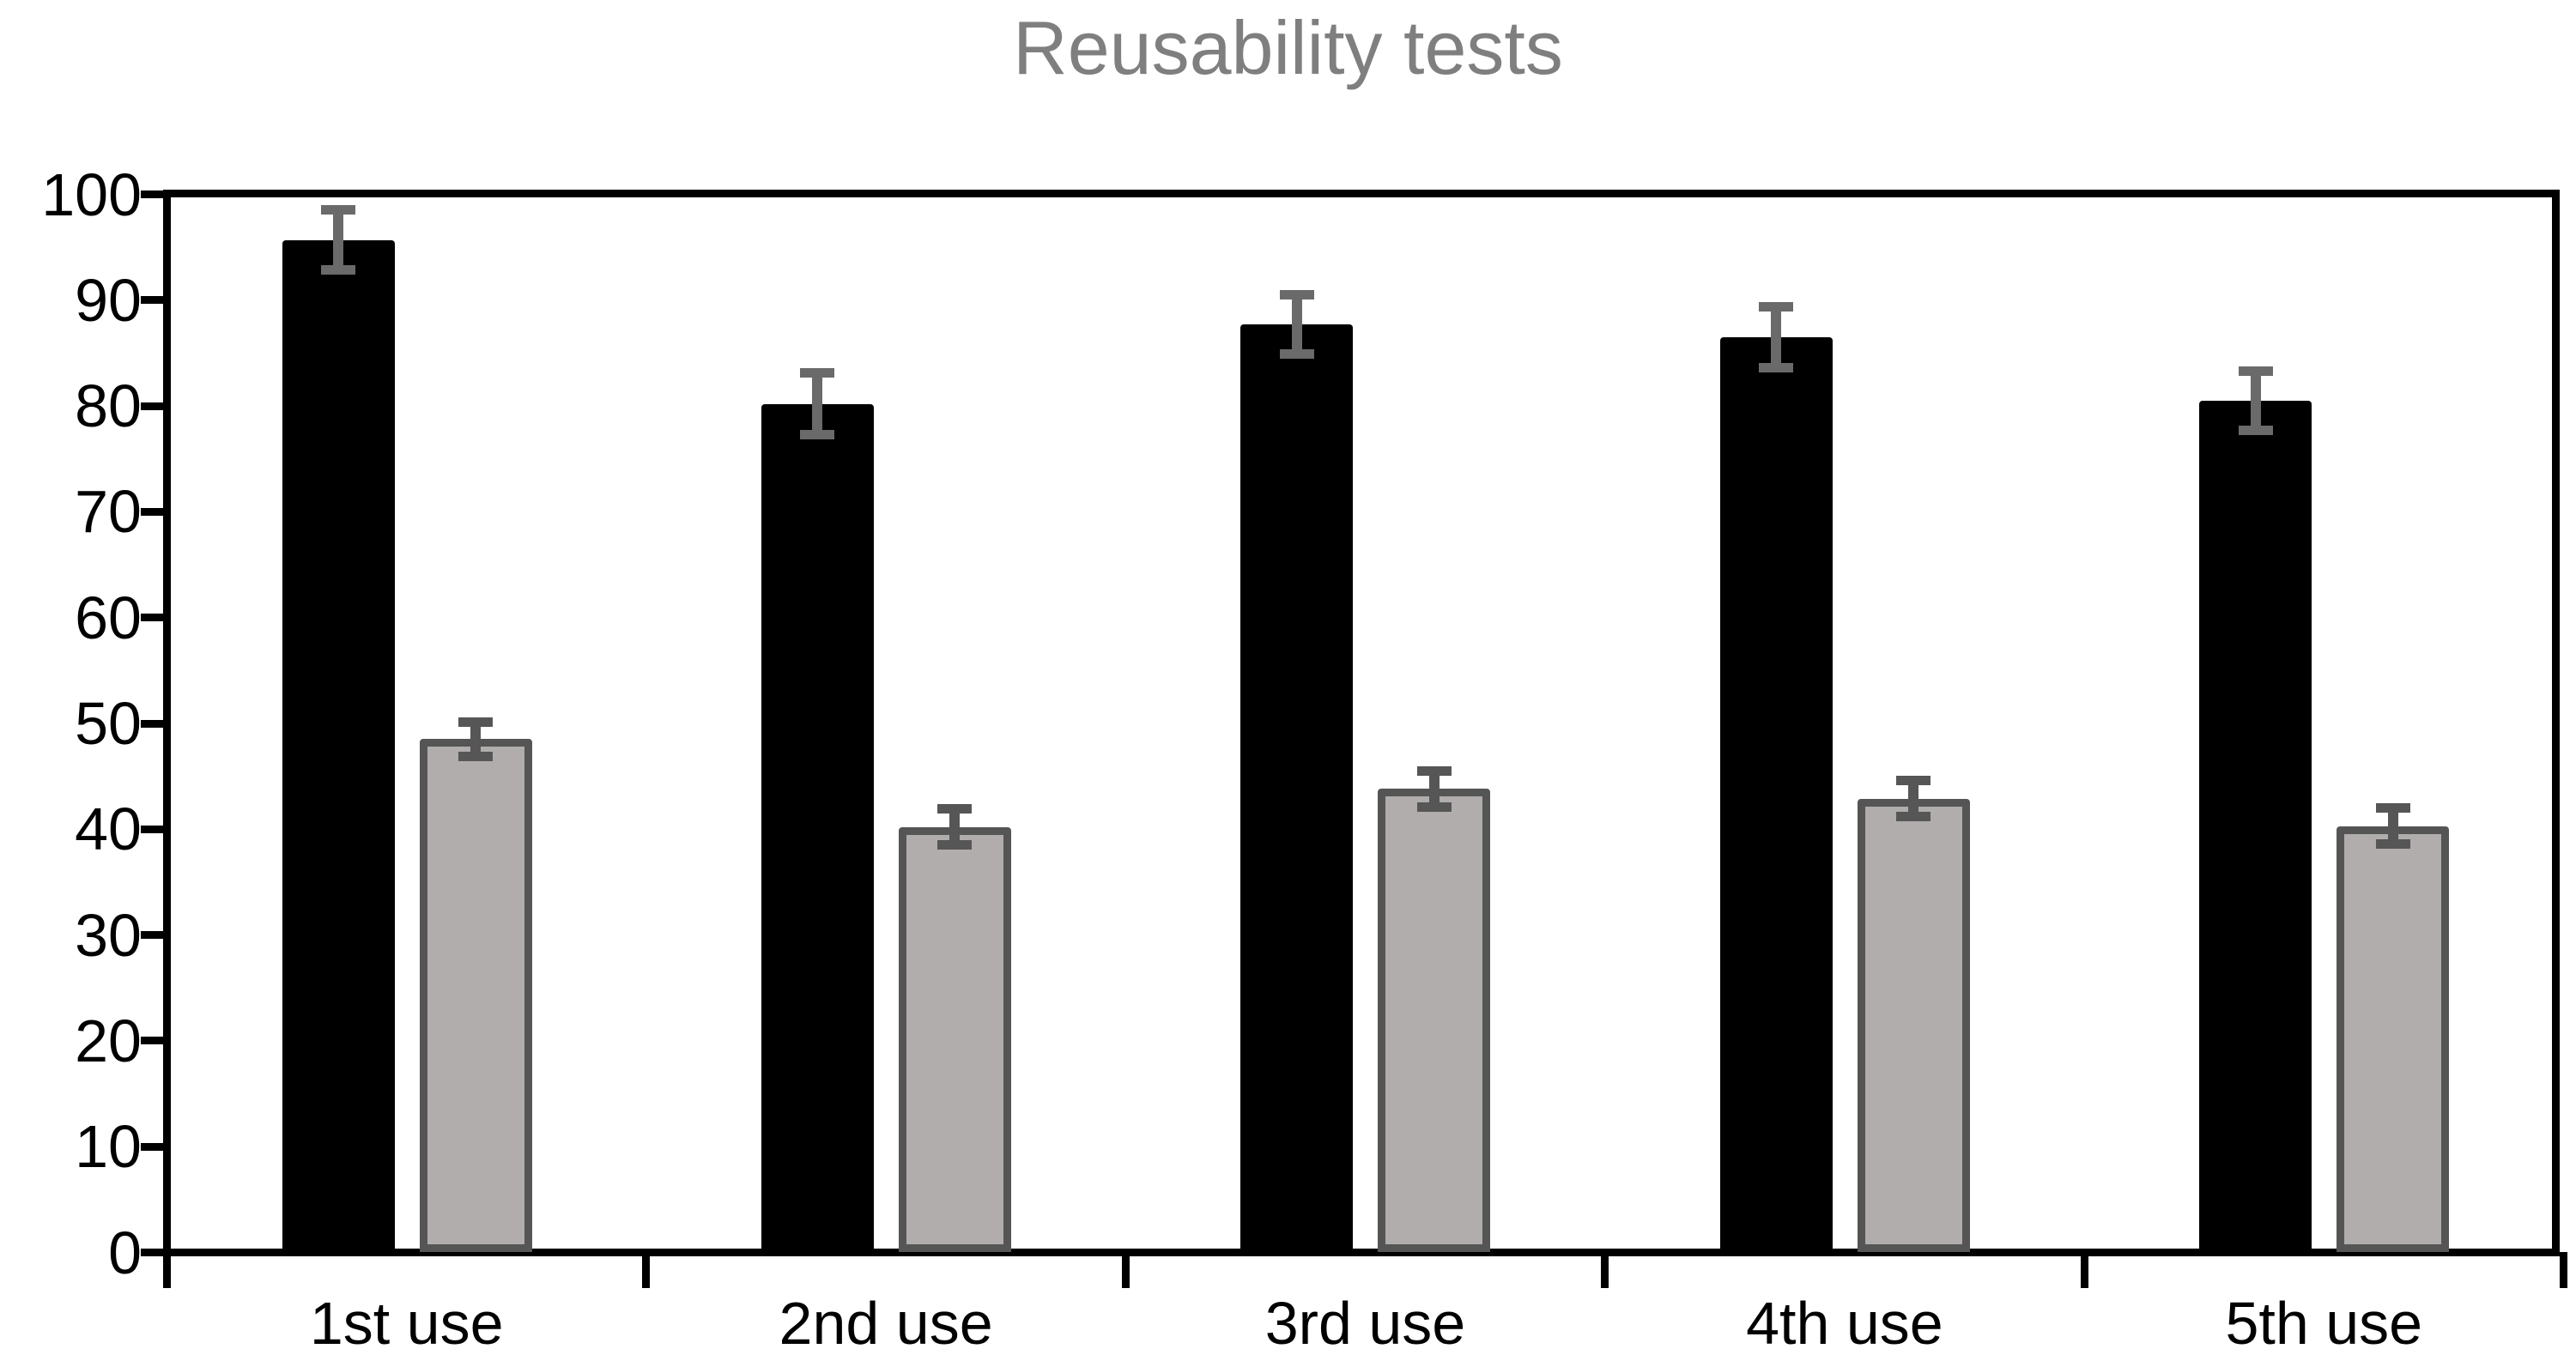 This screenshot has height=1355, width=2576. I want to click on y-axis-tick-label: 80, so click(108, 406).